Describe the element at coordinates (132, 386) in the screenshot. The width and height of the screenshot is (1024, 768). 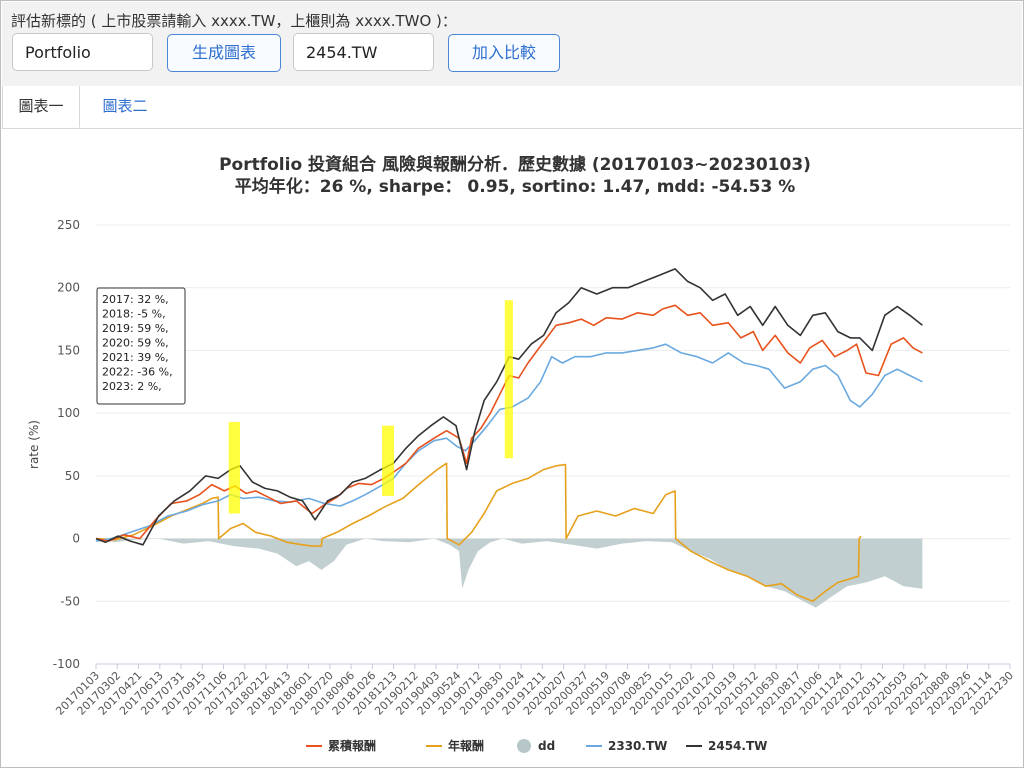
I see `annual-return-line: 2023: 2 %,` at that location.